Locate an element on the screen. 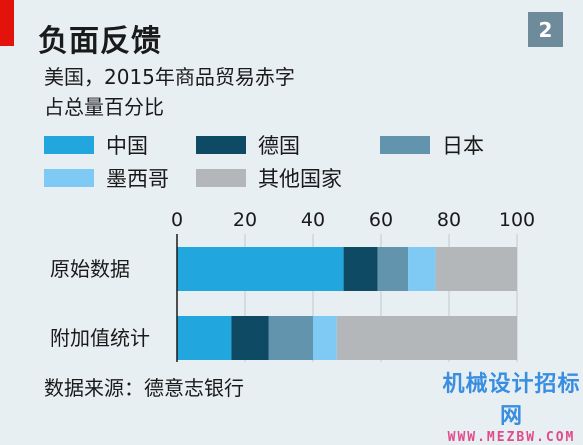 The width and height of the screenshot is (583, 445). legend-swatch-mexico is located at coordinates (69, 178).